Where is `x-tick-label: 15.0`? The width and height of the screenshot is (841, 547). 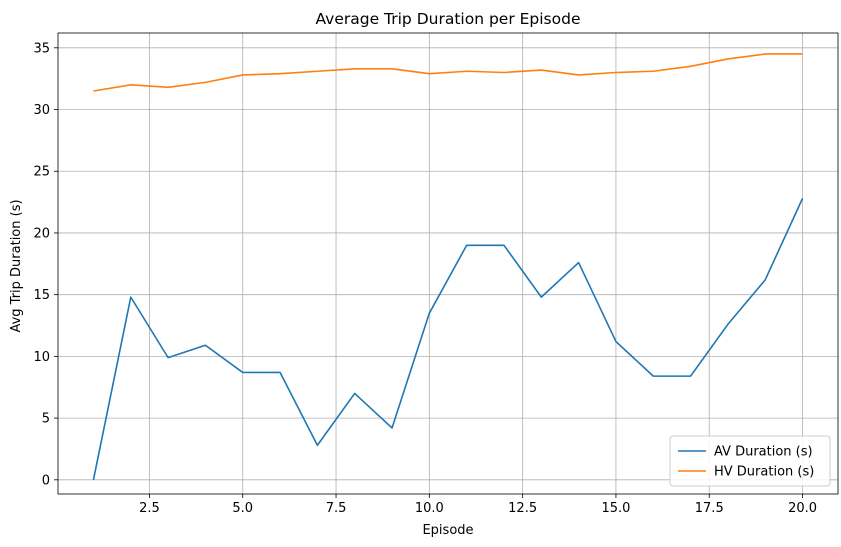 x-tick-label: 15.0 is located at coordinates (615, 508).